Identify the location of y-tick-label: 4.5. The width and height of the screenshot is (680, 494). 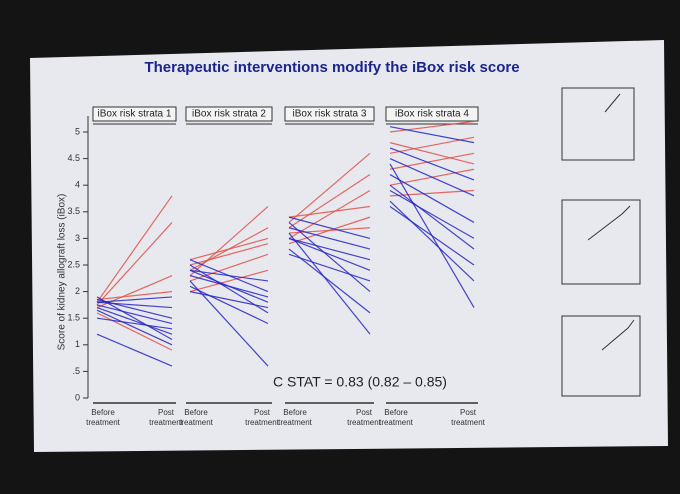
(73, 158).